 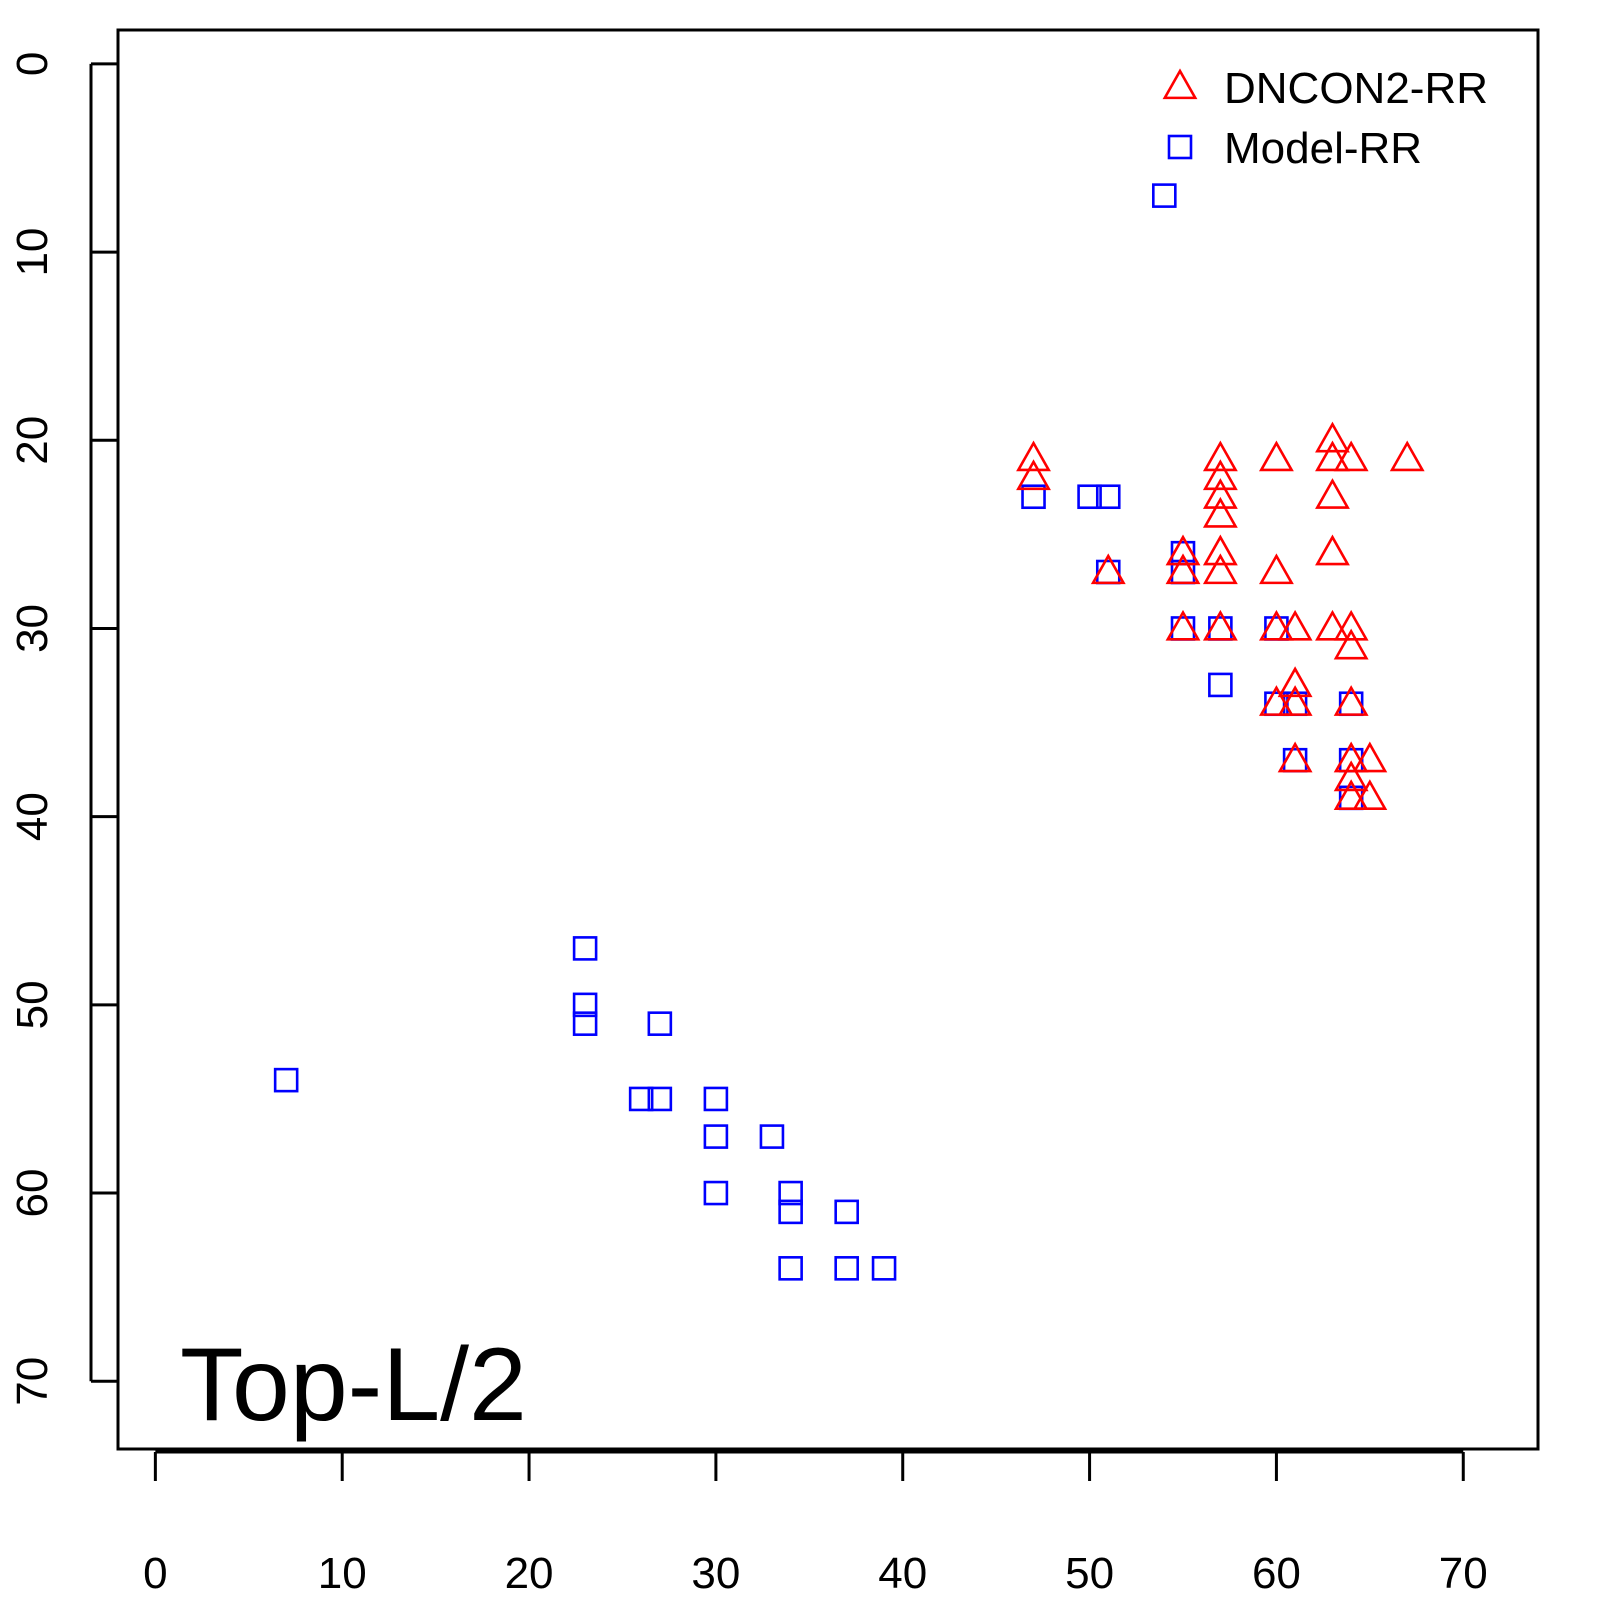 I want to click on legend-label: Model-RR, so click(x=1323, y=148).